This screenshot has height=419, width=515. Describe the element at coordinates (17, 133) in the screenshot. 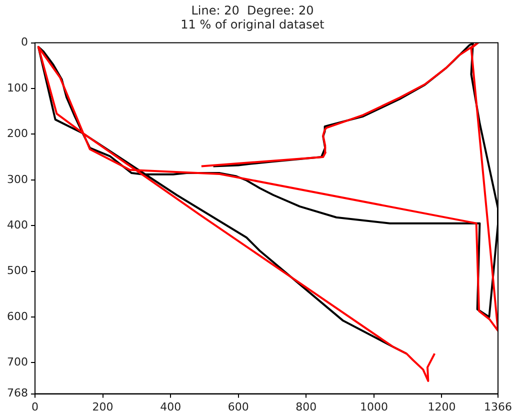

I see `y-tick-label: 200` at that location.